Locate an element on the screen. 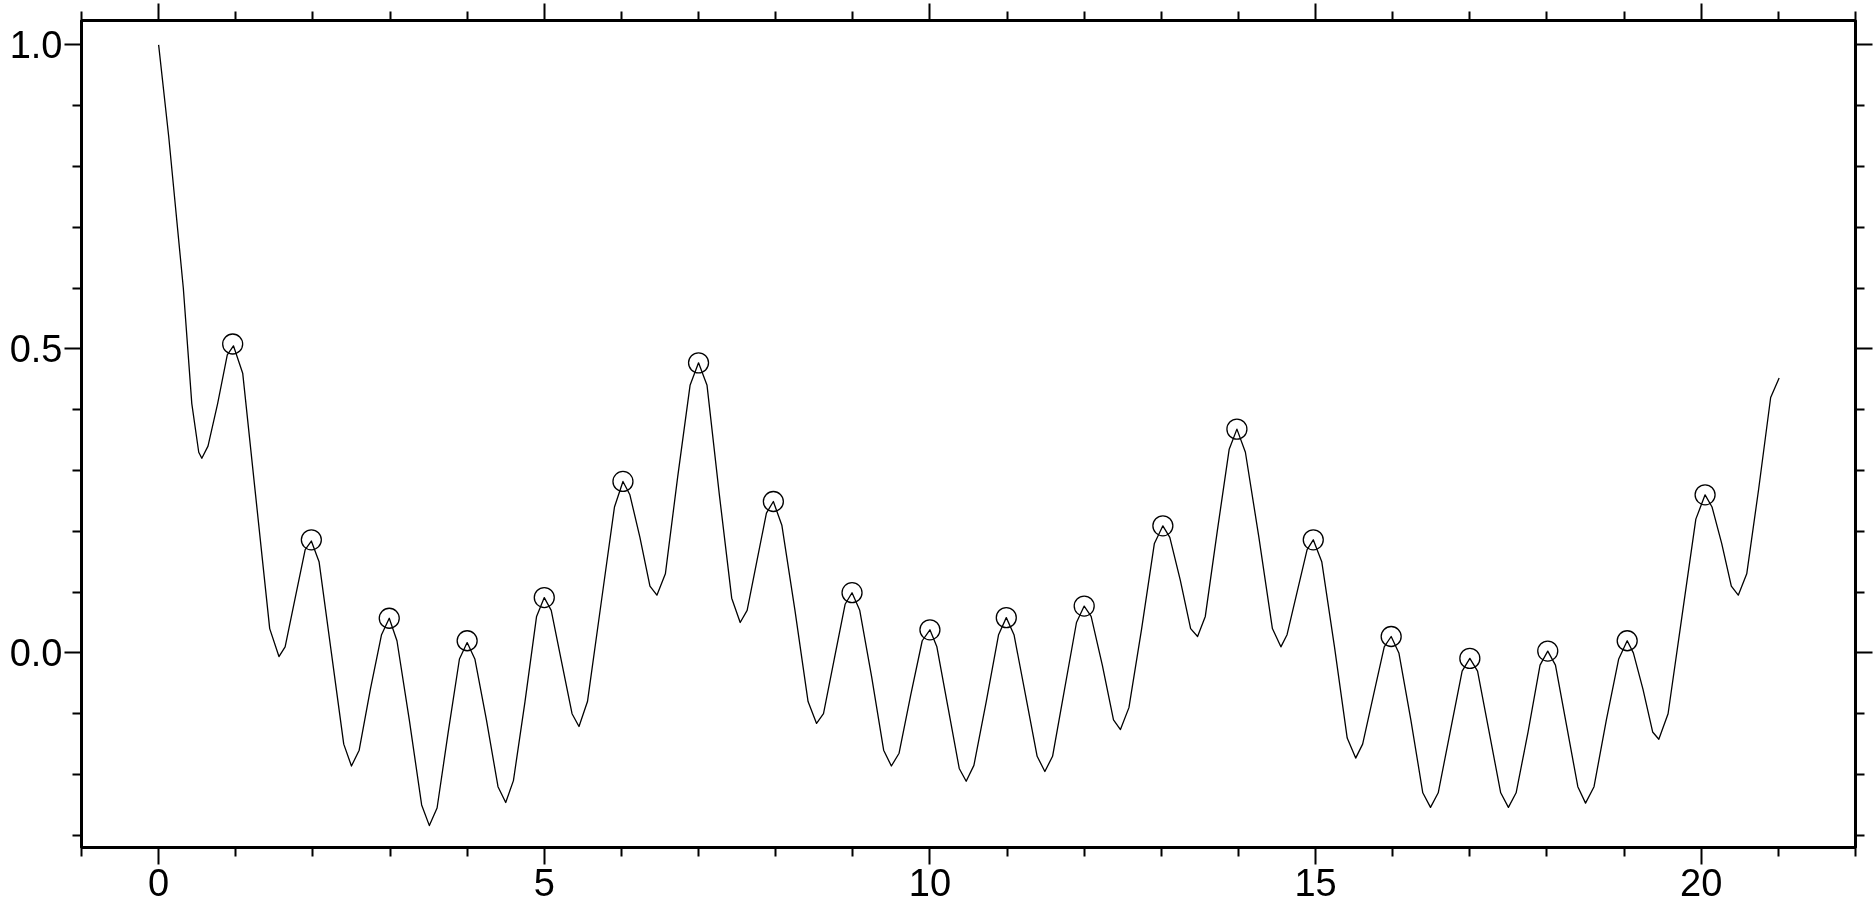 This screenshot has width=1874, height=906. y-tick-label: 0.0 is located at coordinates (36, 653).